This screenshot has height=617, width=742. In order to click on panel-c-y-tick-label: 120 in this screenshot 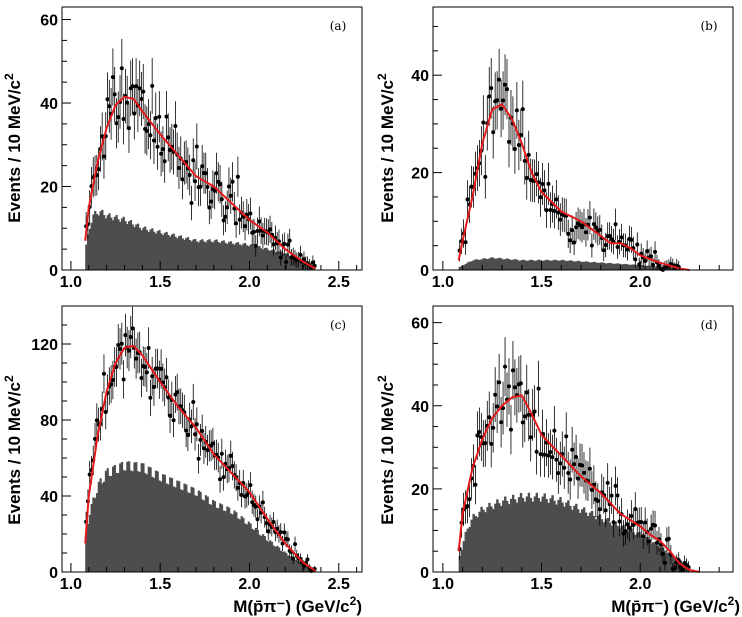, I will do `click(44, 345)`.